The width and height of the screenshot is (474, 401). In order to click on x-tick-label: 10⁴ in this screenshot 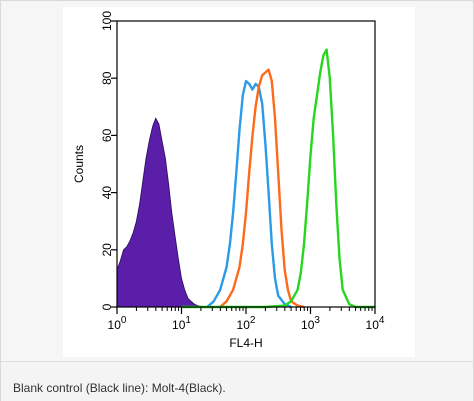, I will do `click(375, 323)`.